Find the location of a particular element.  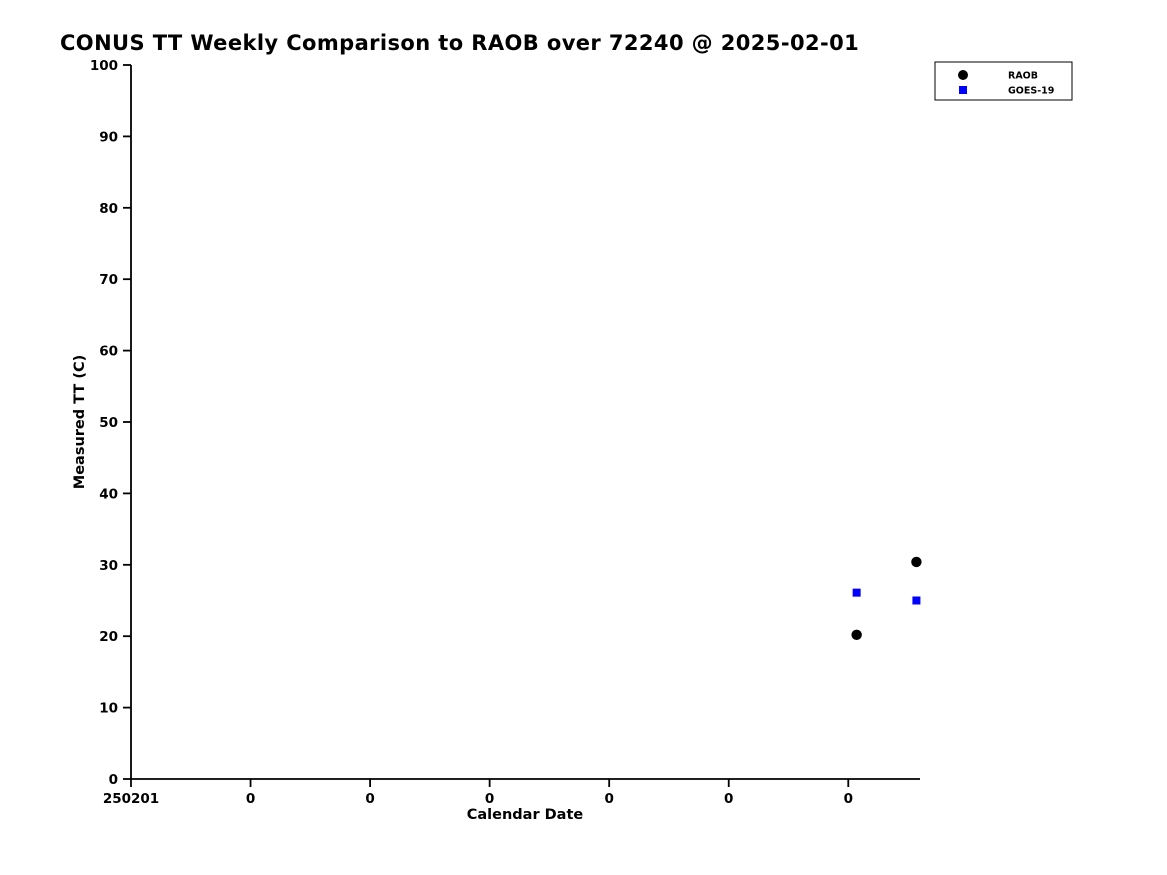

y-axis-label: Measured TT (C) is located at coordinates (80, 422).